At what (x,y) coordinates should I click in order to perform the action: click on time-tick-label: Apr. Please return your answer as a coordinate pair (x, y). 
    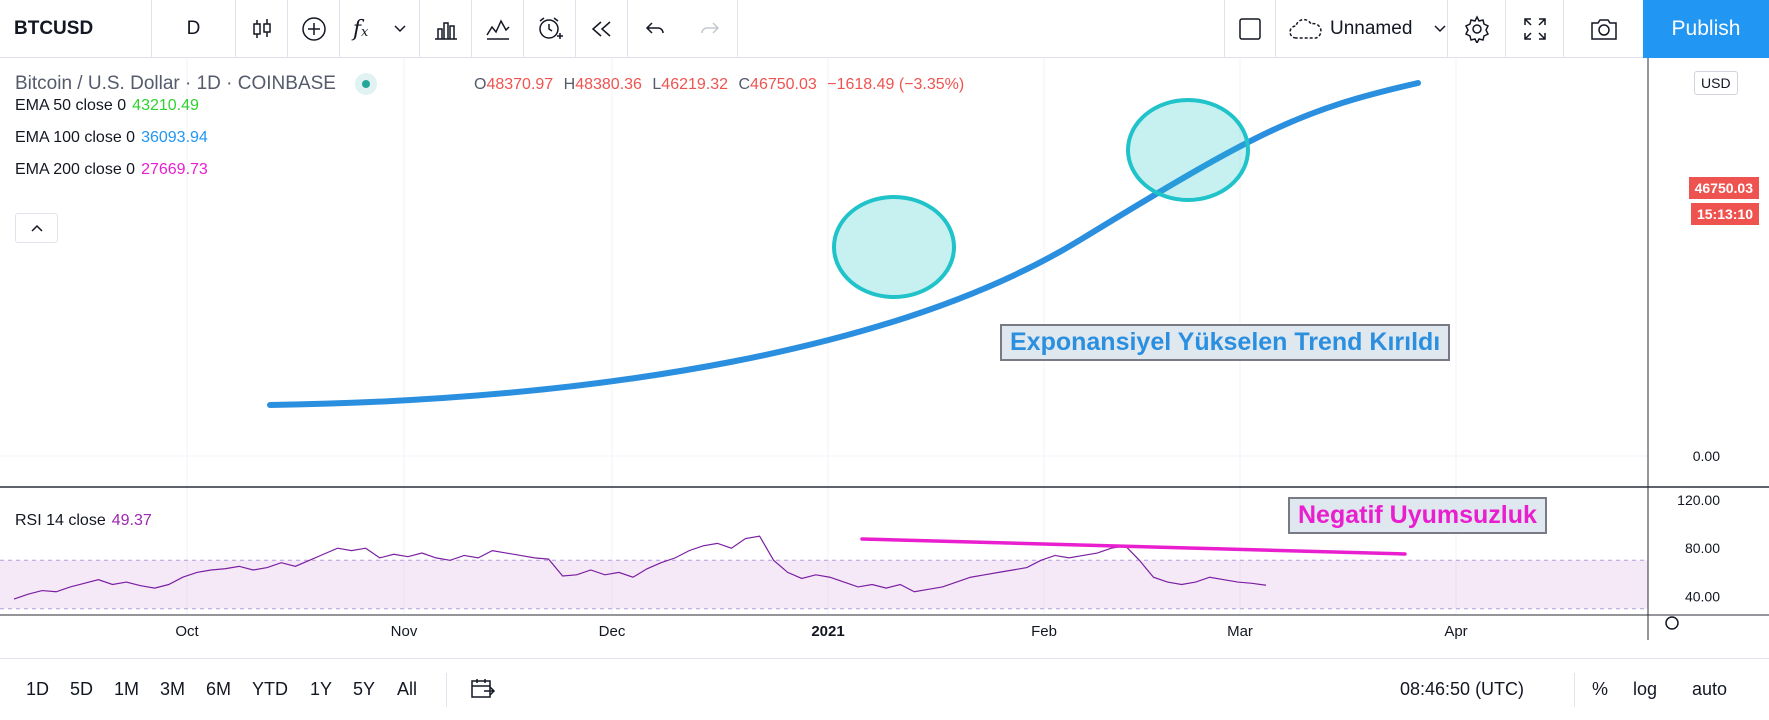
    Looking at the image, I should click on (1455, 631).